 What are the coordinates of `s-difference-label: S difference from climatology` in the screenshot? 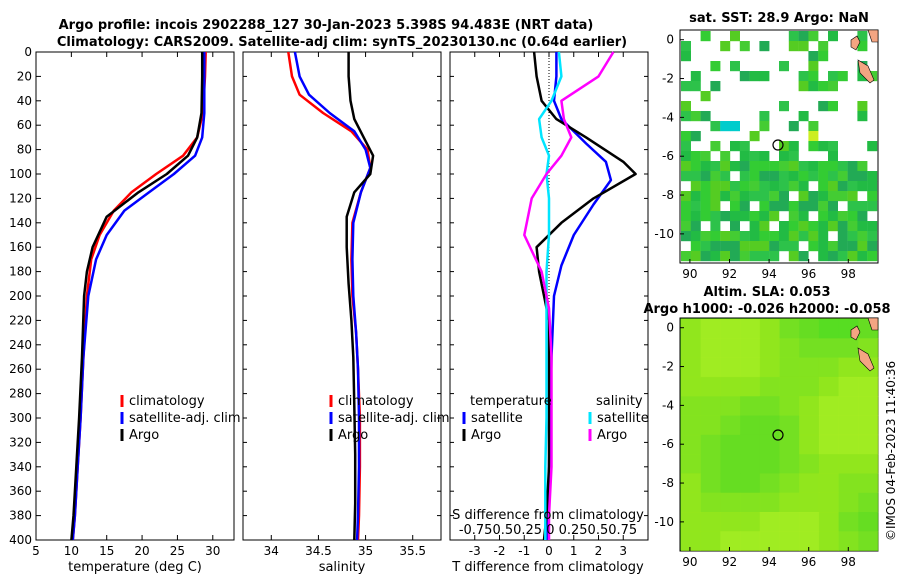 It's located at (548, 515).